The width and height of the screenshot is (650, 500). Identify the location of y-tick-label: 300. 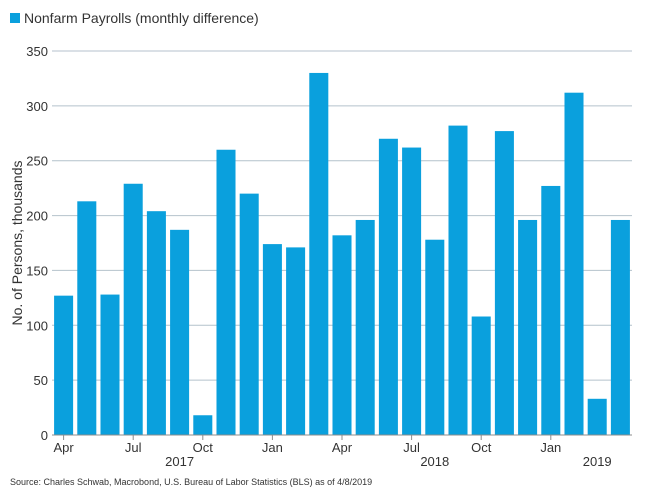
(37, 106).